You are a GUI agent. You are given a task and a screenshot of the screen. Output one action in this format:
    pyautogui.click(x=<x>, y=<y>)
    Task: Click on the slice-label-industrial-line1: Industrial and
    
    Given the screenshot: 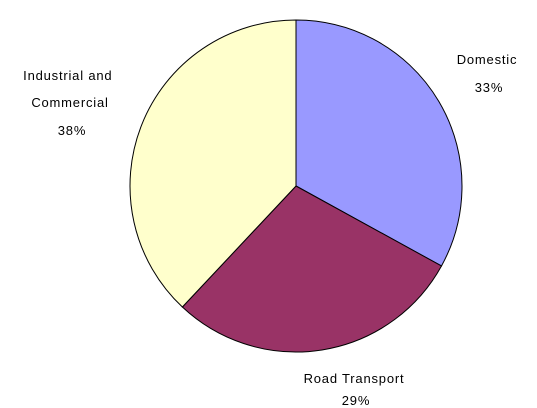 What is the action you would take?
    pyautogui.click(x=67, y=75)
    